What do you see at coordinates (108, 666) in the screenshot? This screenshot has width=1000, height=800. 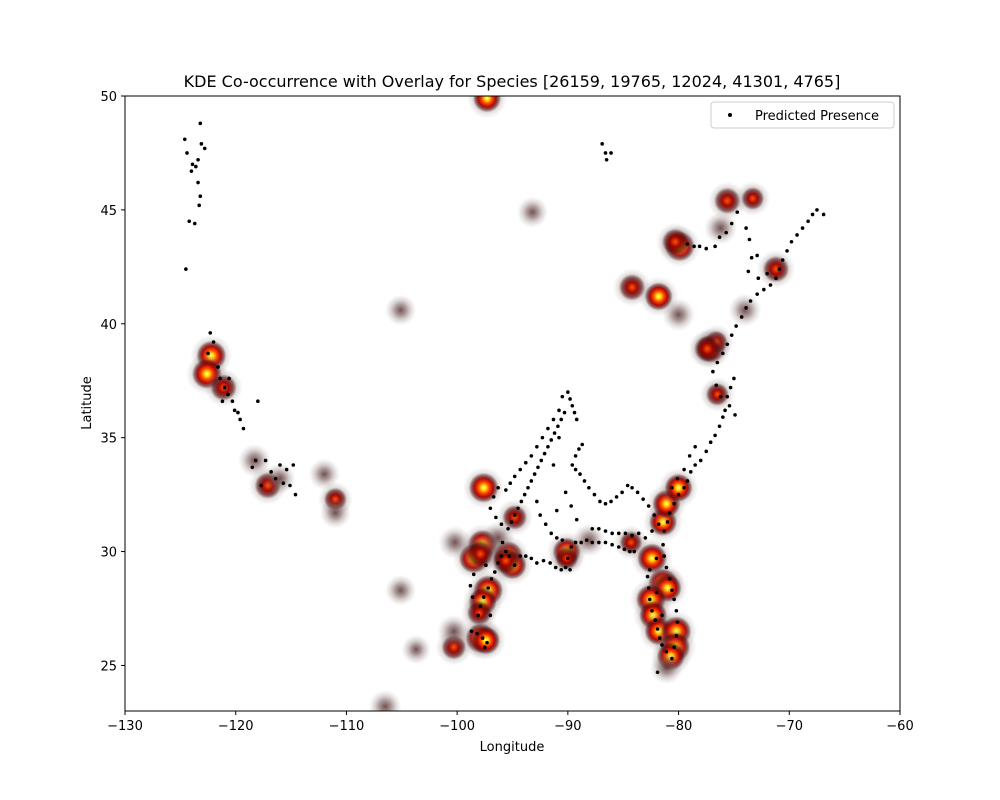 I see `y-tick-label: 25` at bounding box center [108, 666].